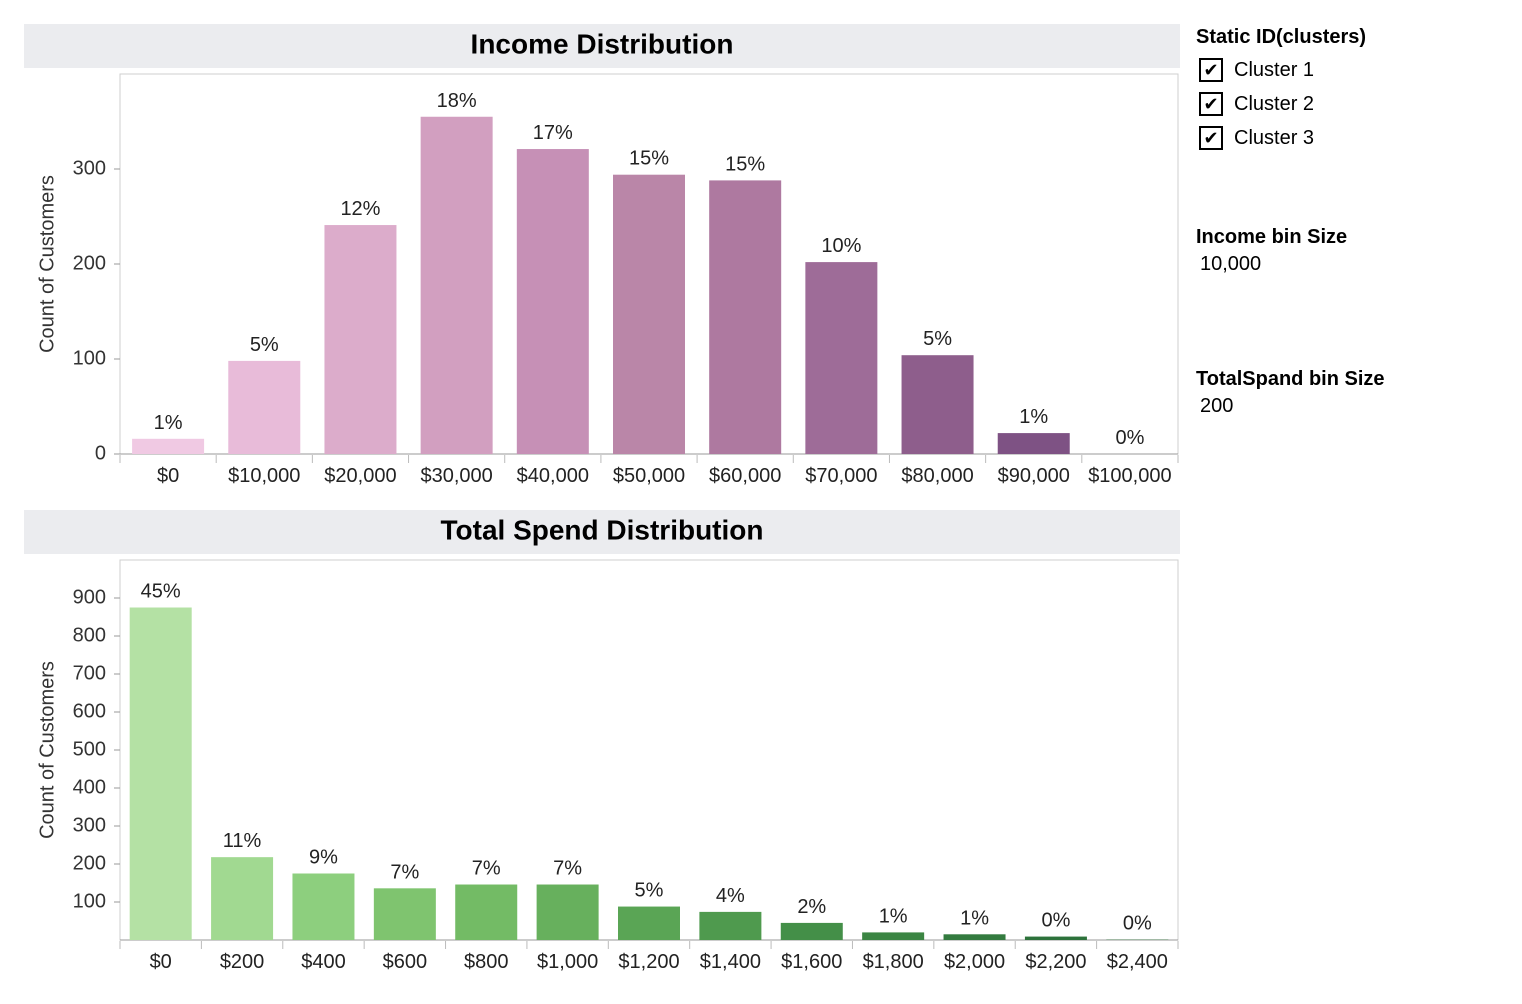  Describe the element at coordinates (1274, 103) in the screenshot. I see `legend-label-cluster-2: Cluster 2` at that location.